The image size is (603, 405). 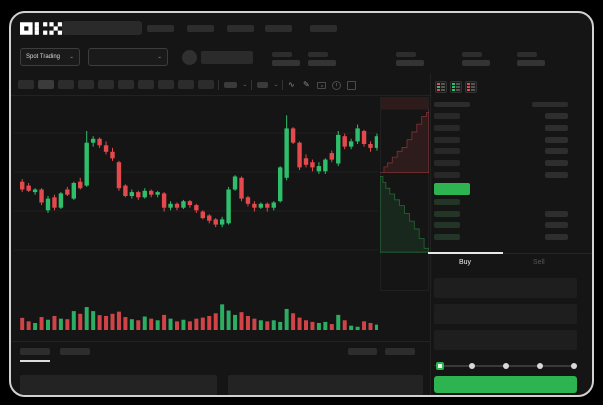 What do you see at coordinates (128, 57) in the screenshot?
I see `pair-selector: ⌄` at bounding box center [128, 57].